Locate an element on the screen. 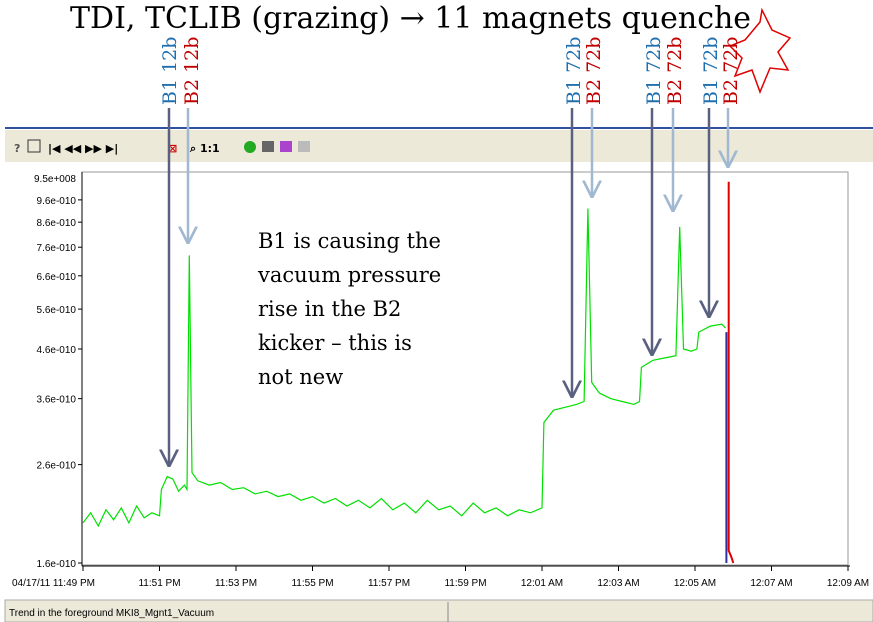 The width and height of the screenshot is (873, 622). note-line: vacuum pressure is located at coordinates (349, 275).